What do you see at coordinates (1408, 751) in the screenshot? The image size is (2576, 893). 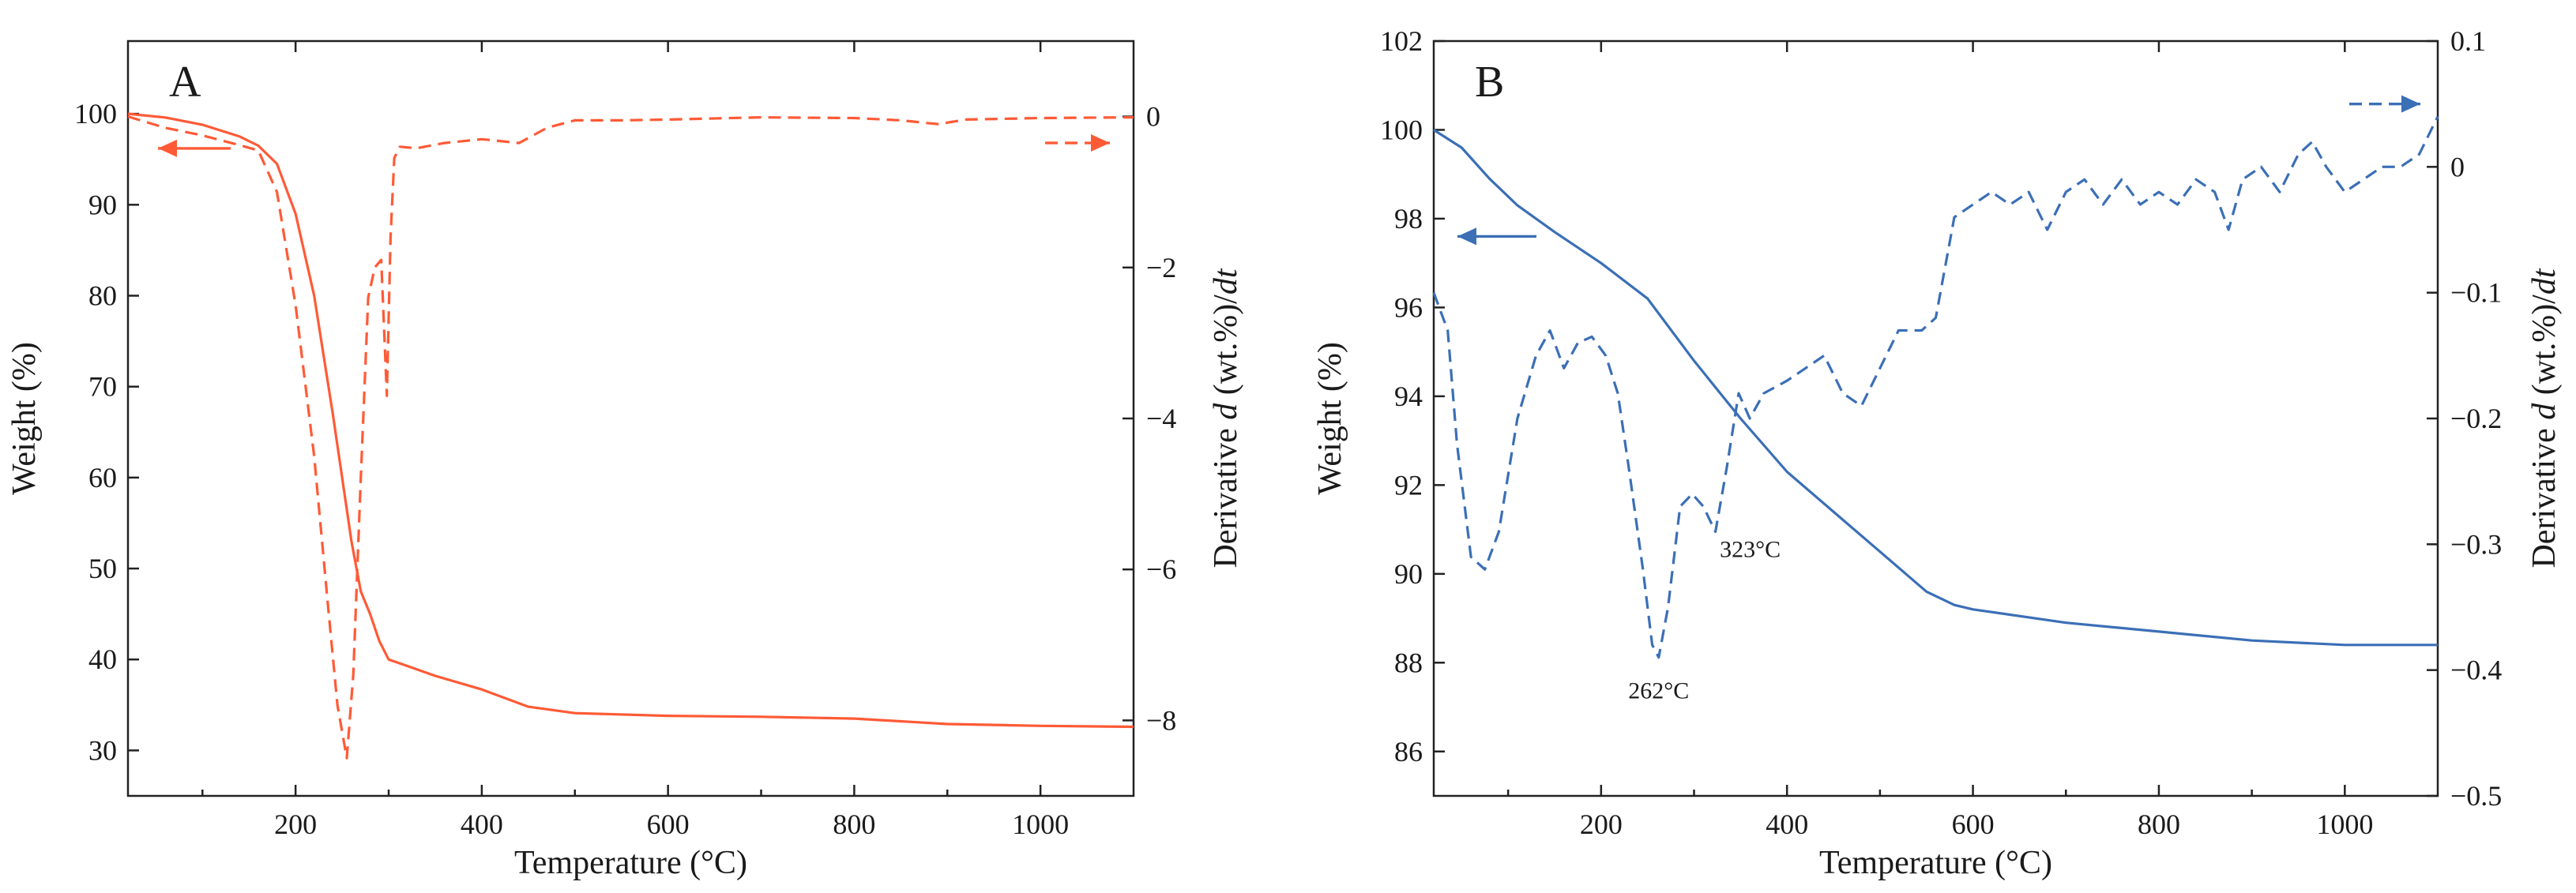 I see `y-left-tick-label: 86` at bounding box center [1408, 751].